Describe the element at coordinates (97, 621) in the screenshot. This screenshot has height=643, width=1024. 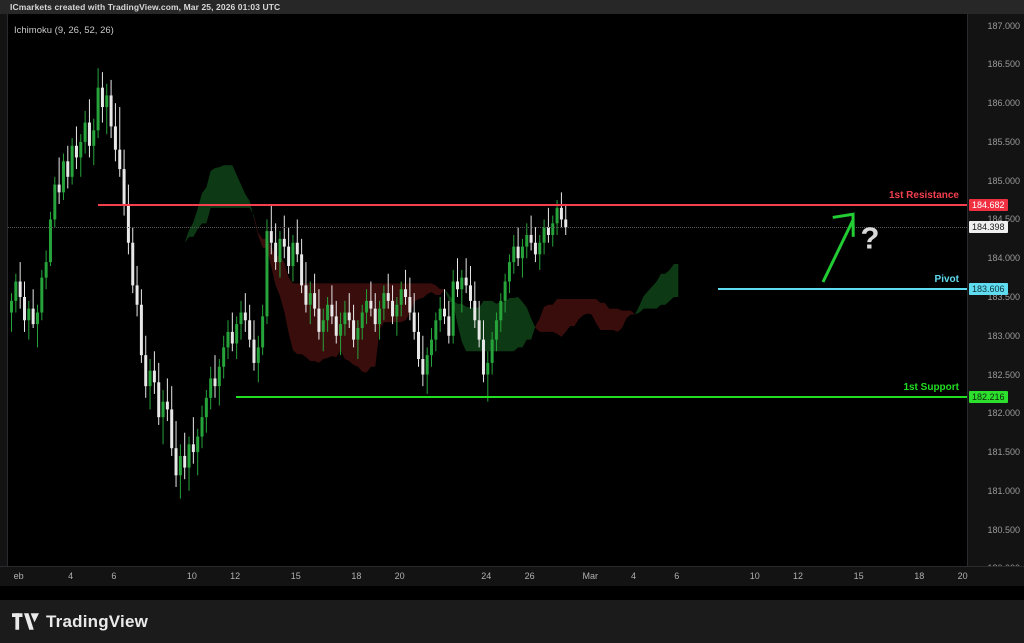
I see `tradingview-wordmark: TradingView` at that location.